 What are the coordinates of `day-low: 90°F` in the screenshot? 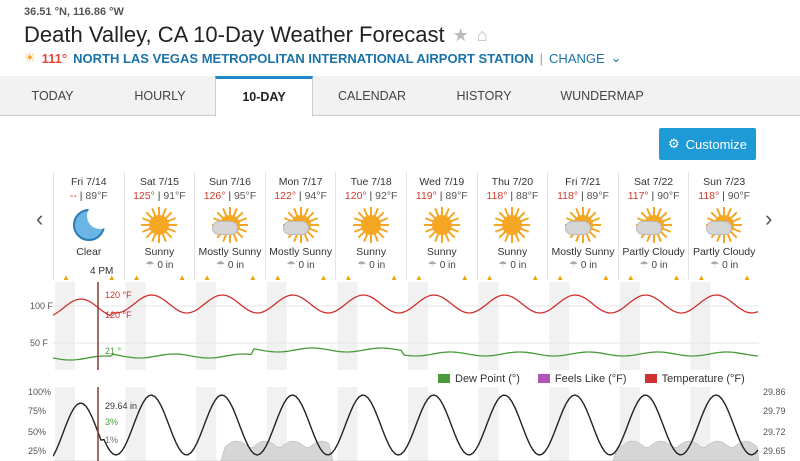 It's located at (668, 196).